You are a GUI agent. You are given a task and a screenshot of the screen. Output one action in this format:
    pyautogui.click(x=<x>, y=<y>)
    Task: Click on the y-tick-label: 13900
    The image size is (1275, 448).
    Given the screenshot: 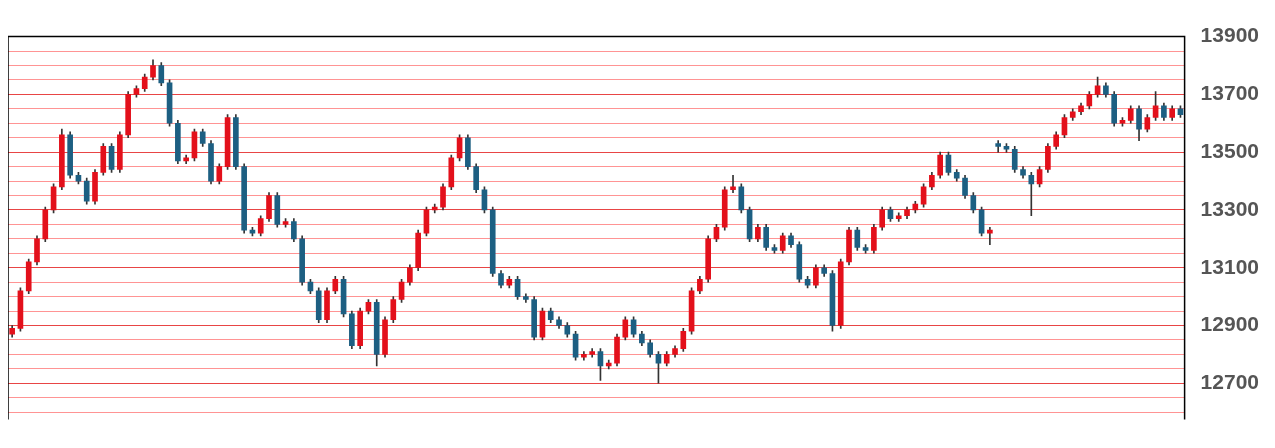 What is the action you would take?
    pyautogui.click(x=1230, y=35)
    